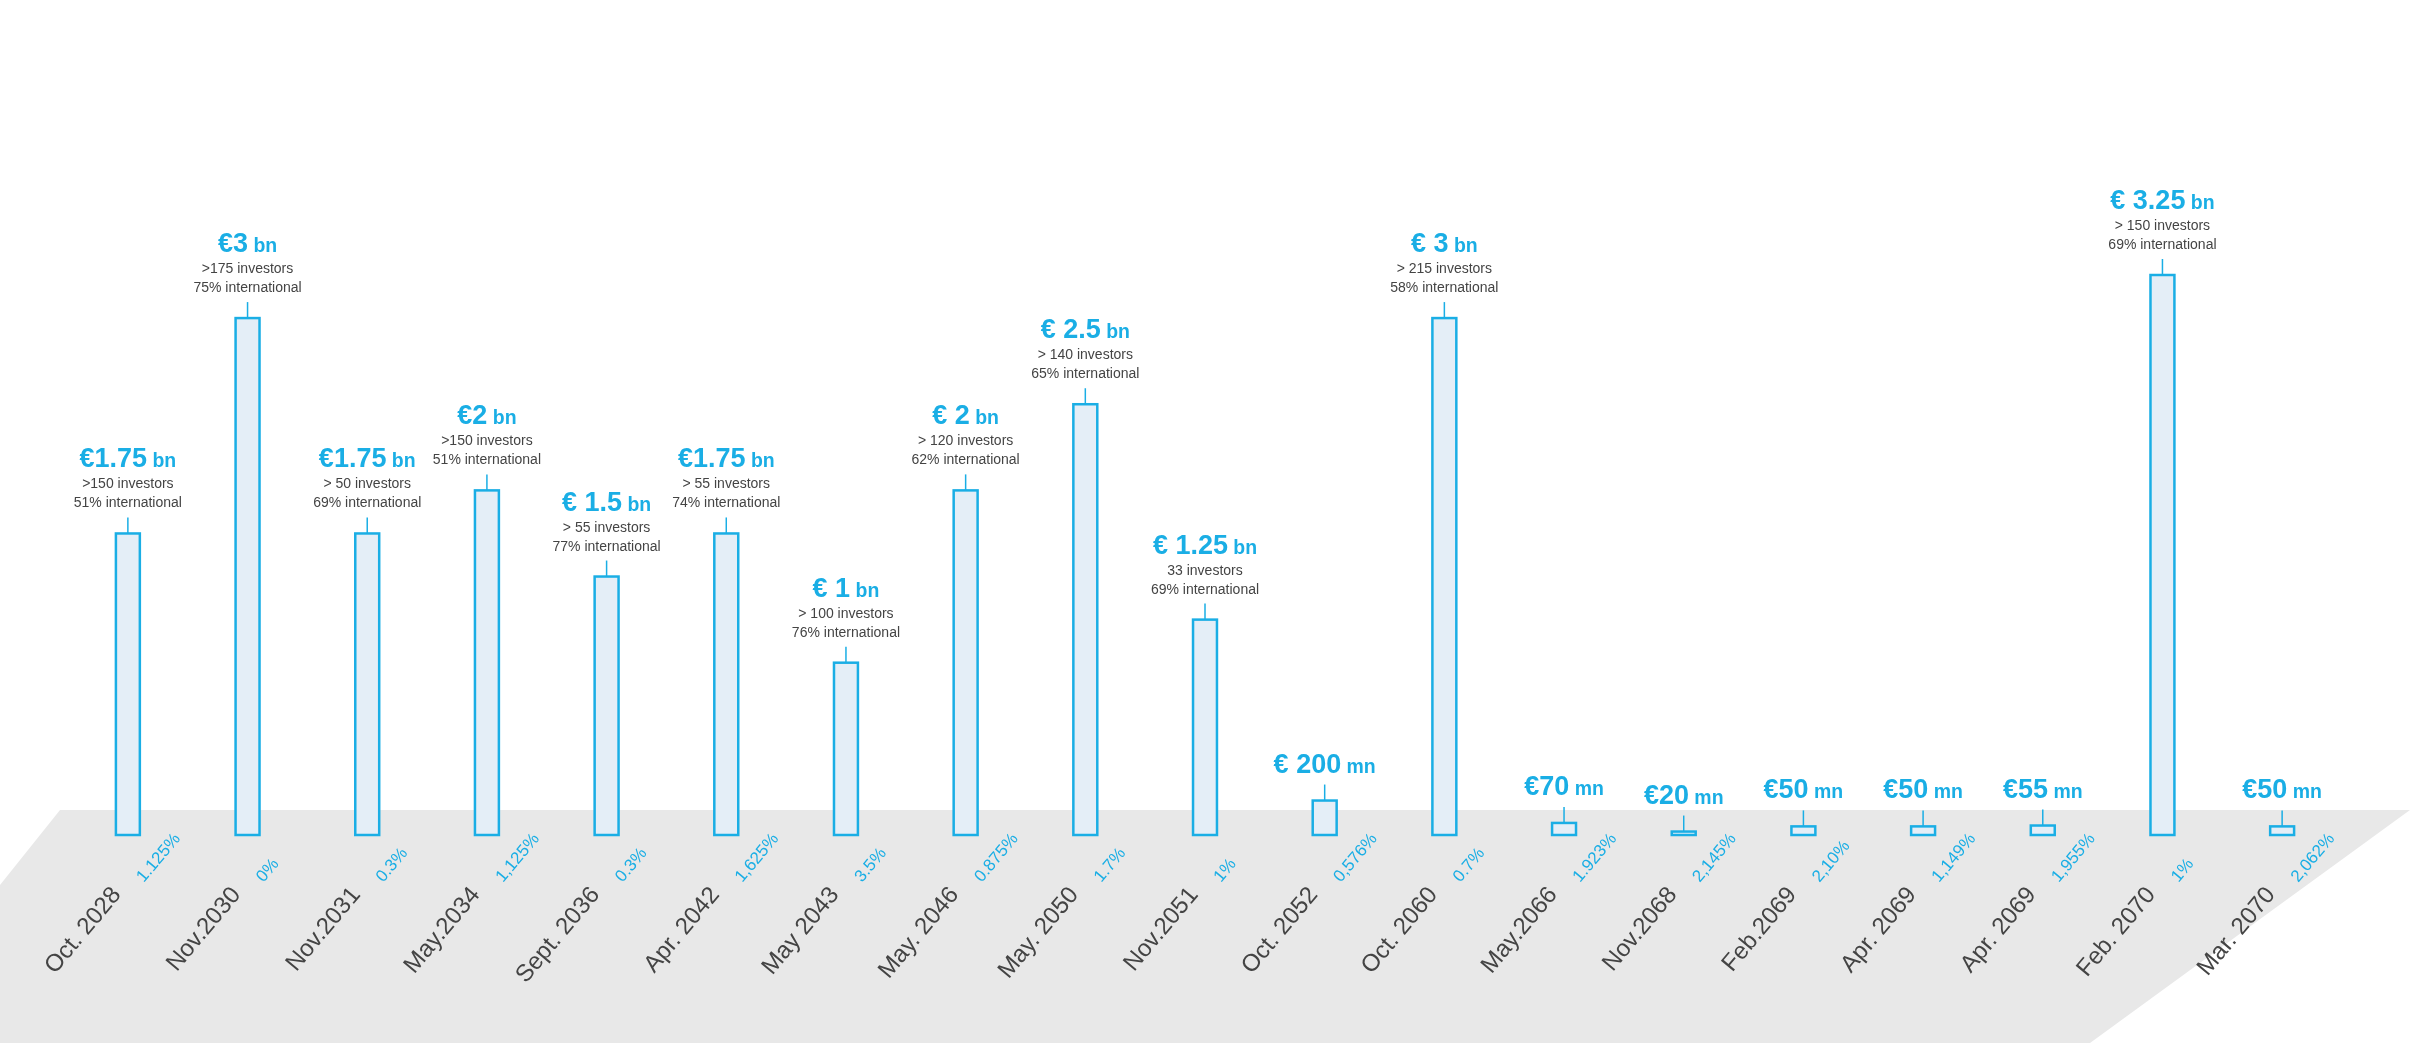 This screenshot has width=2410, height=1043. Describe the element at coordinates (1683, 794) in the screenshot. I see `annotation: €20 mn` at that location.